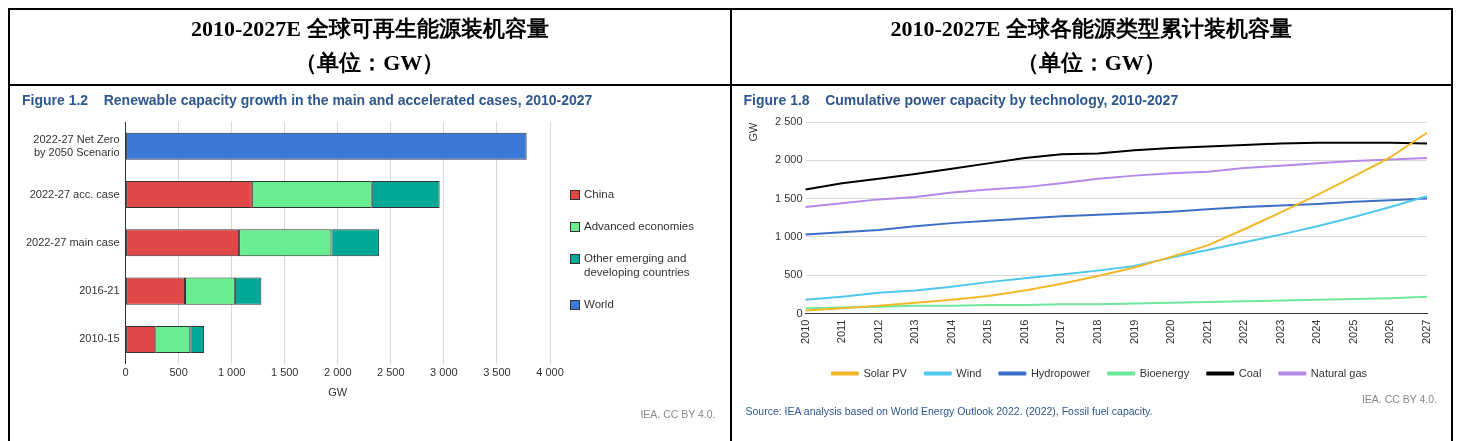  I want to click on x-tick-label: 2023, so click(1279, 332).